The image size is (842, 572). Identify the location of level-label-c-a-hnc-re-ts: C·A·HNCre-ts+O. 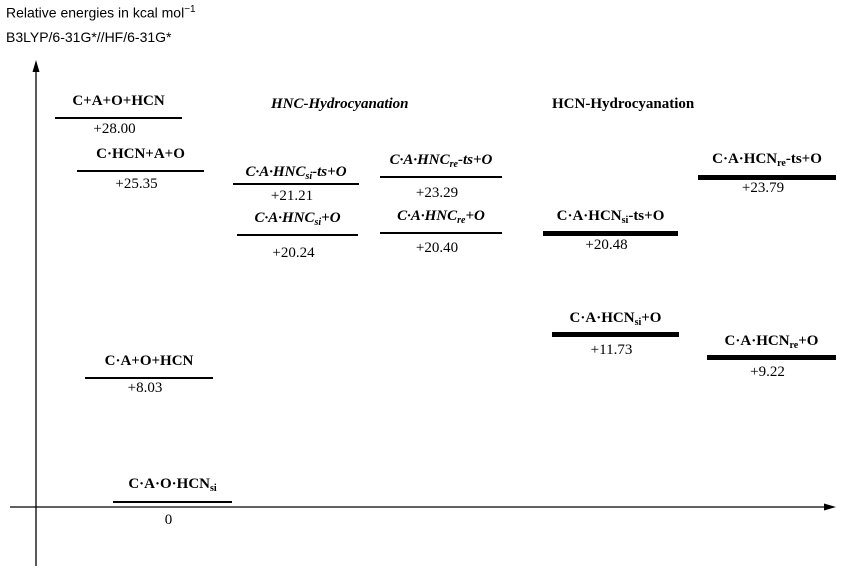
(441, 161).